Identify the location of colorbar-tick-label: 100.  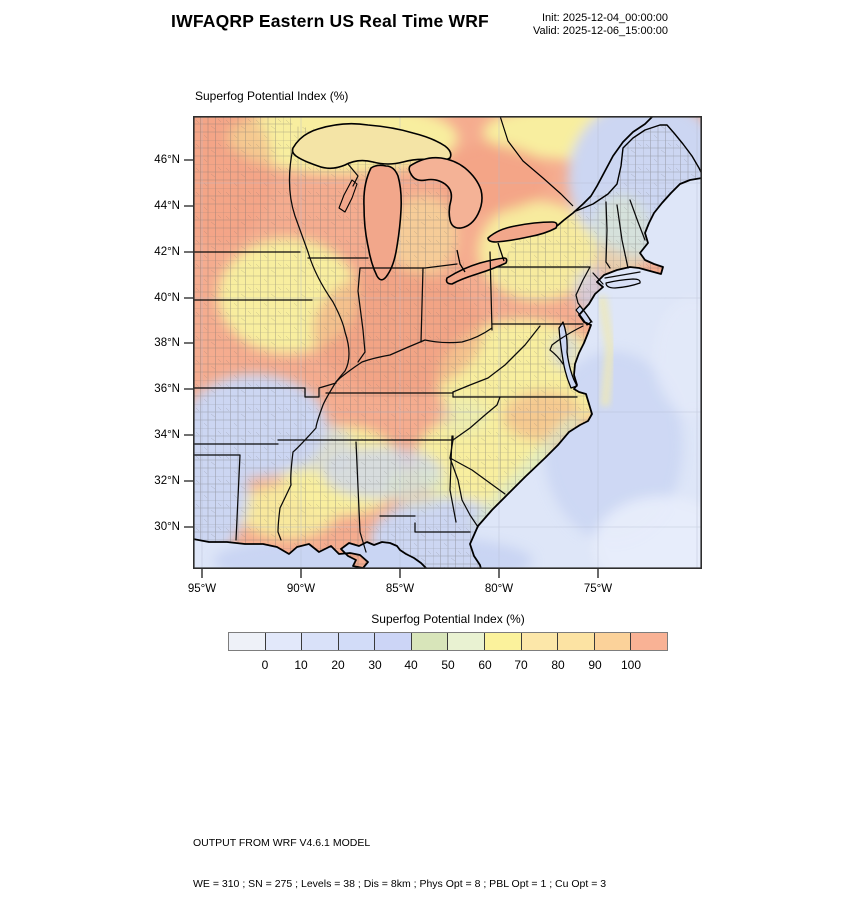
(631, 665).